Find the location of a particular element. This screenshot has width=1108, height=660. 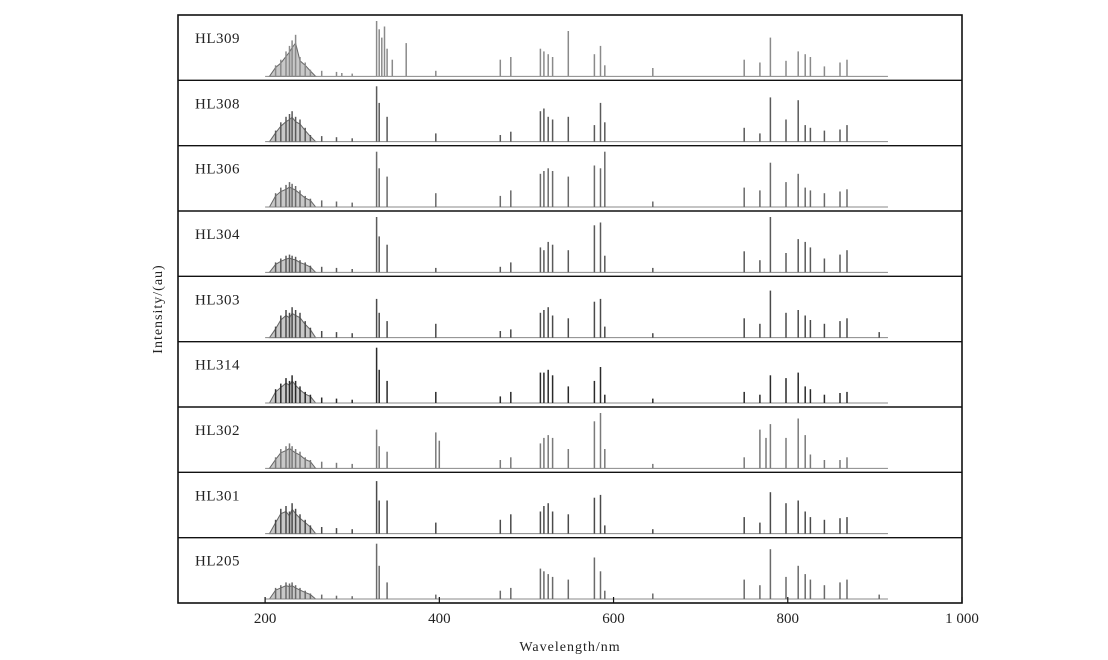

sample-label: HL304 is located at coordinates (217, 235).